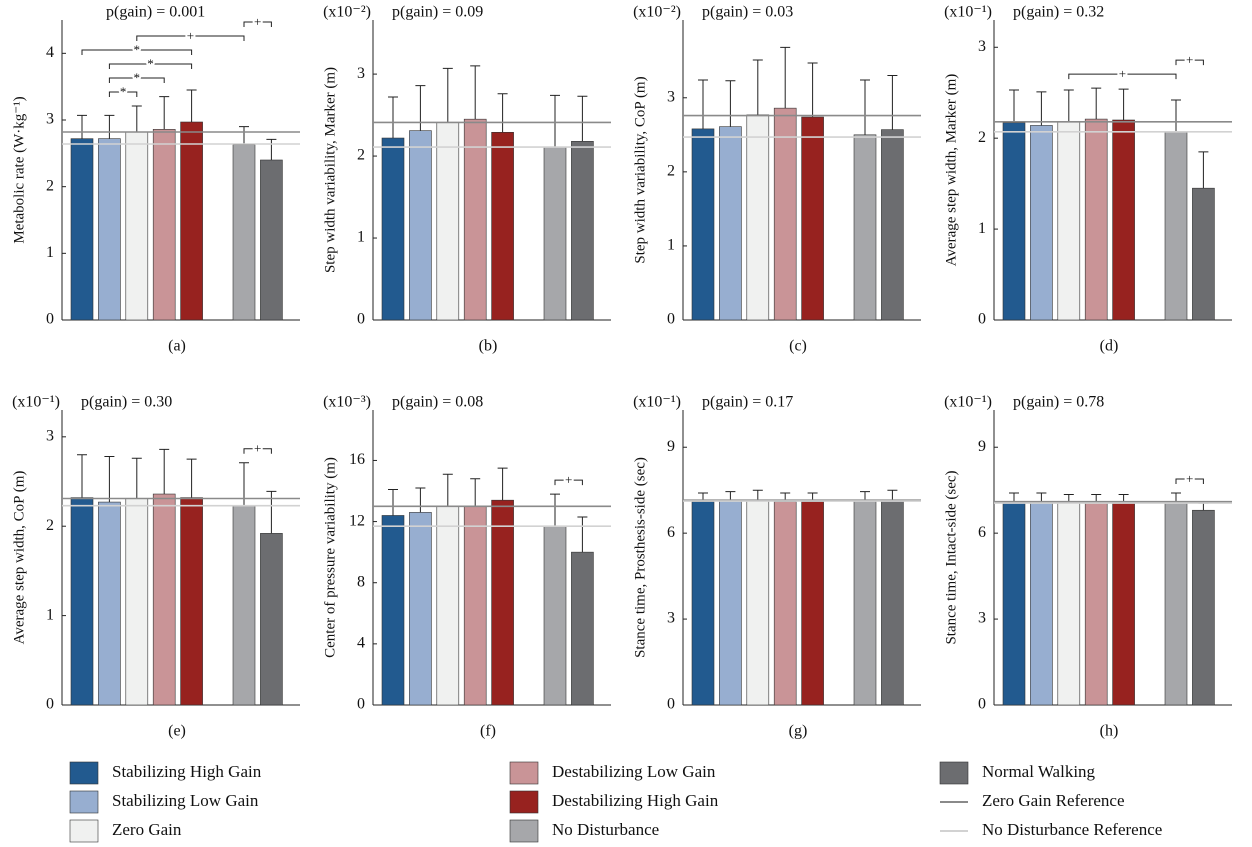  Describe the element at coordinates (123, 91) in the screenshot. I see `significance-label: *` at that location.